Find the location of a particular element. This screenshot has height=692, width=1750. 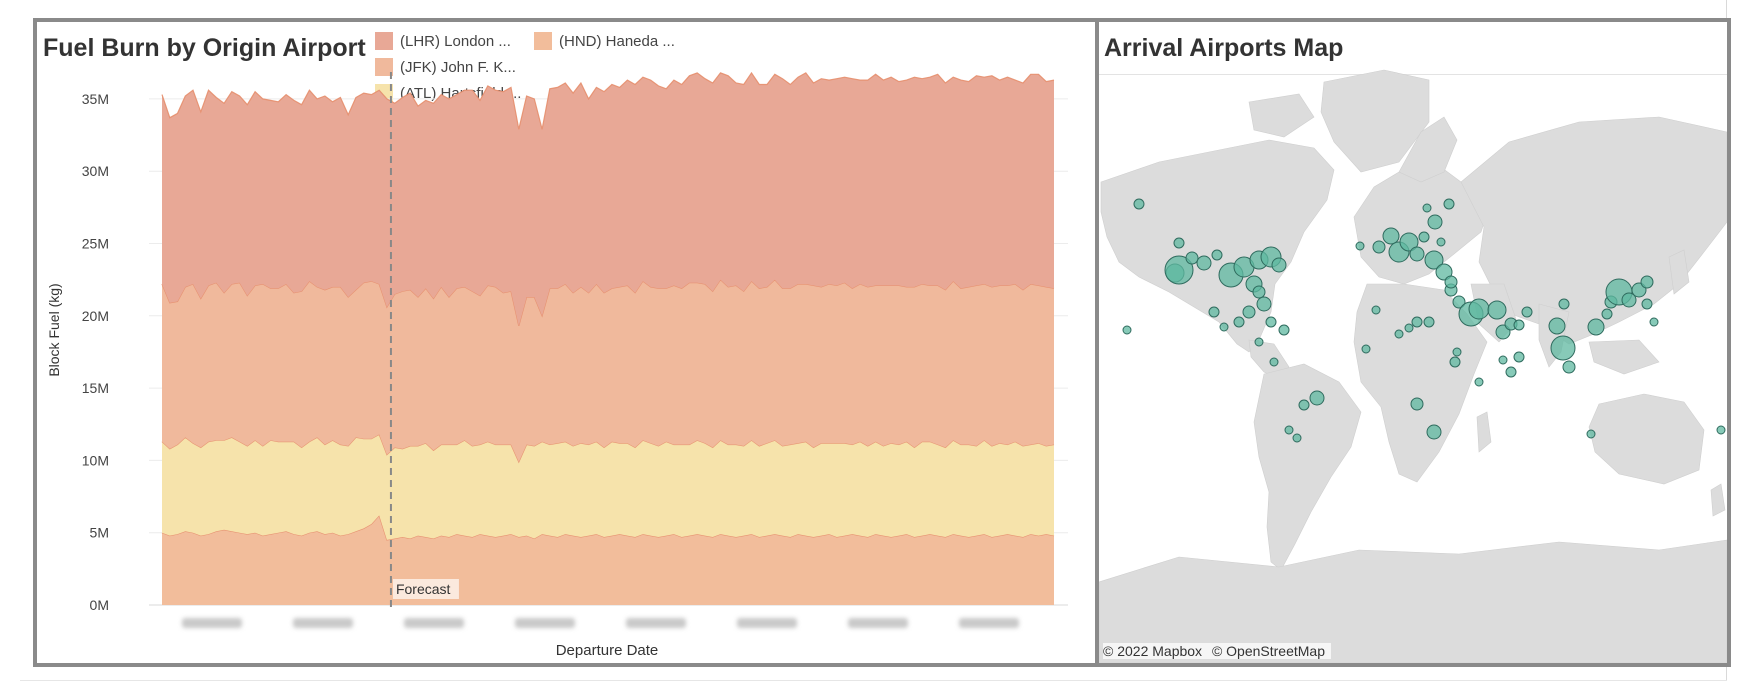

mapbox-attribution: © 2022 Mapbox is located at coordinates (1153, 651).